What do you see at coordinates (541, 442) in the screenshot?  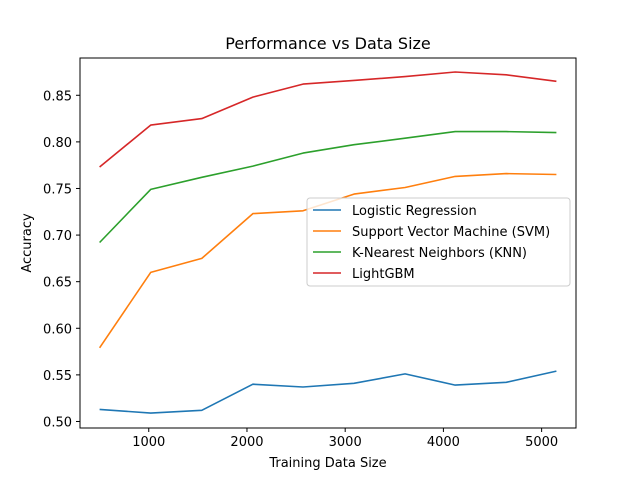 I see `x-tick-label: 5000` at bounding box center [541, 442].